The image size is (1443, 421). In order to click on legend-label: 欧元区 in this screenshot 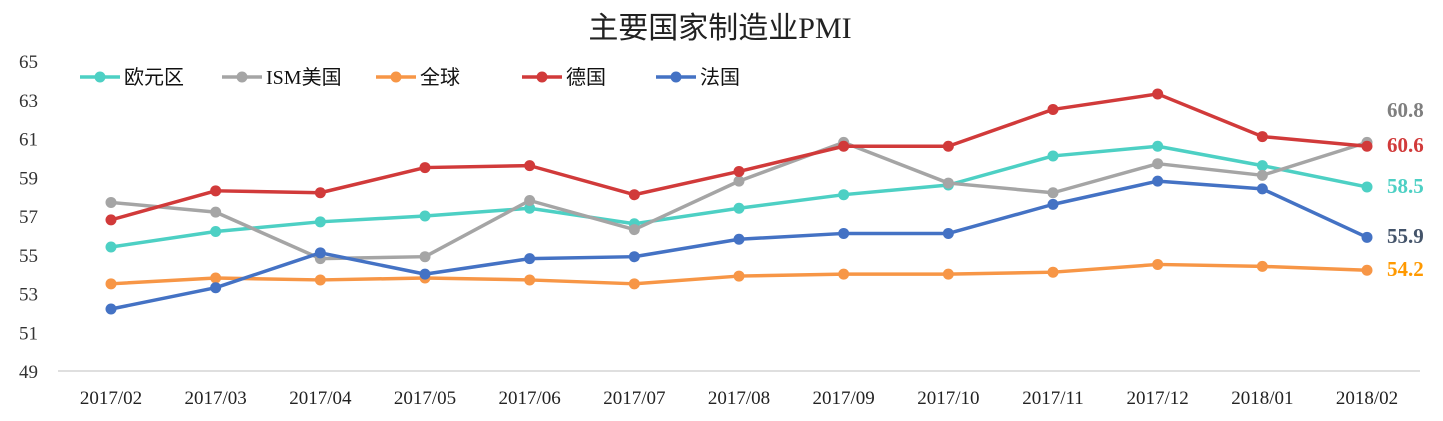, I will do `click(154, 77)`.